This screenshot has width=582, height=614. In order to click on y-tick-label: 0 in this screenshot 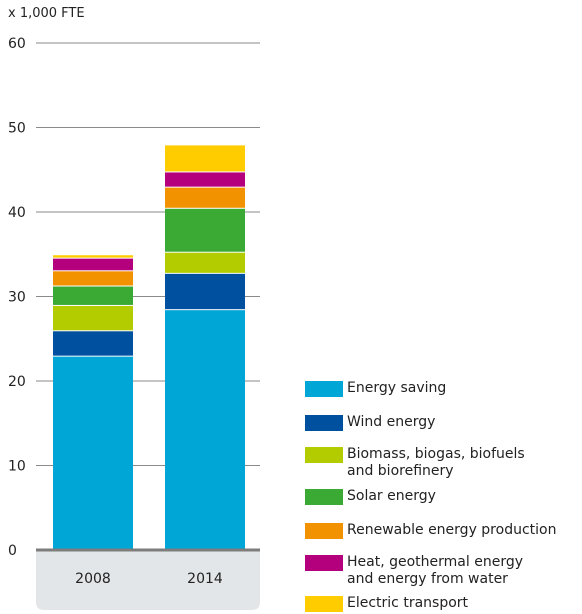, I will do `click(12, 551)`.